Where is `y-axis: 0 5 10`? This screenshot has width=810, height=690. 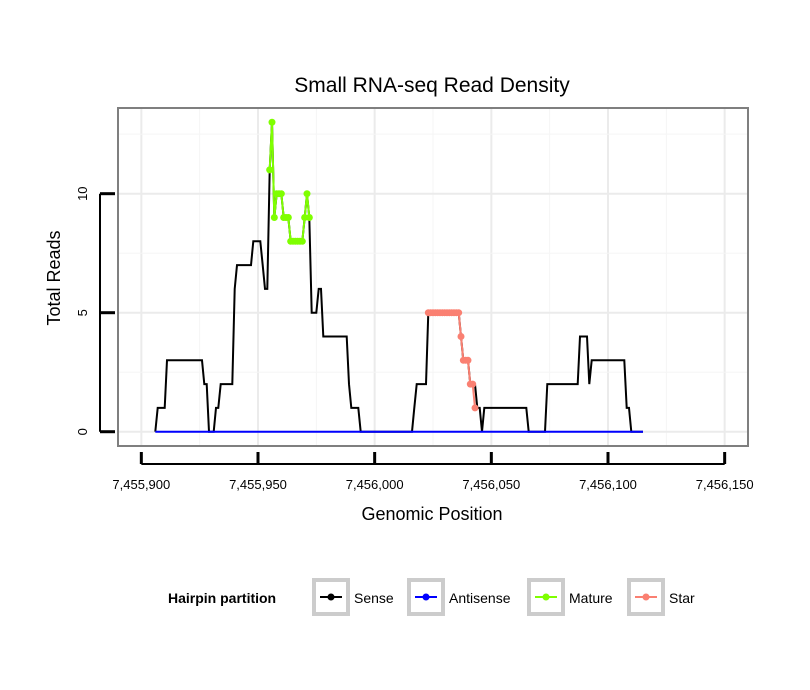 y-axis: 0 5 10 is located at coordinates (95, 310).